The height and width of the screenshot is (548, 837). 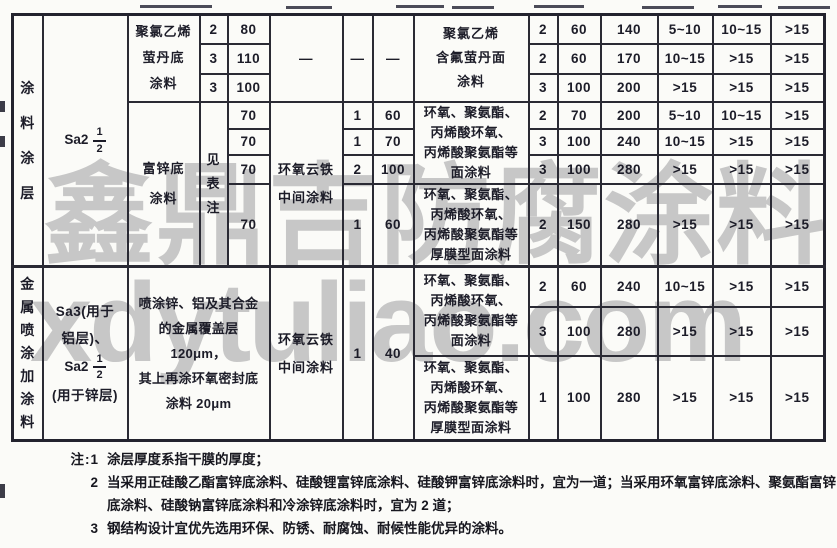 I want to click on primer-thickness-cell: 80, so click(x=248, y=29).